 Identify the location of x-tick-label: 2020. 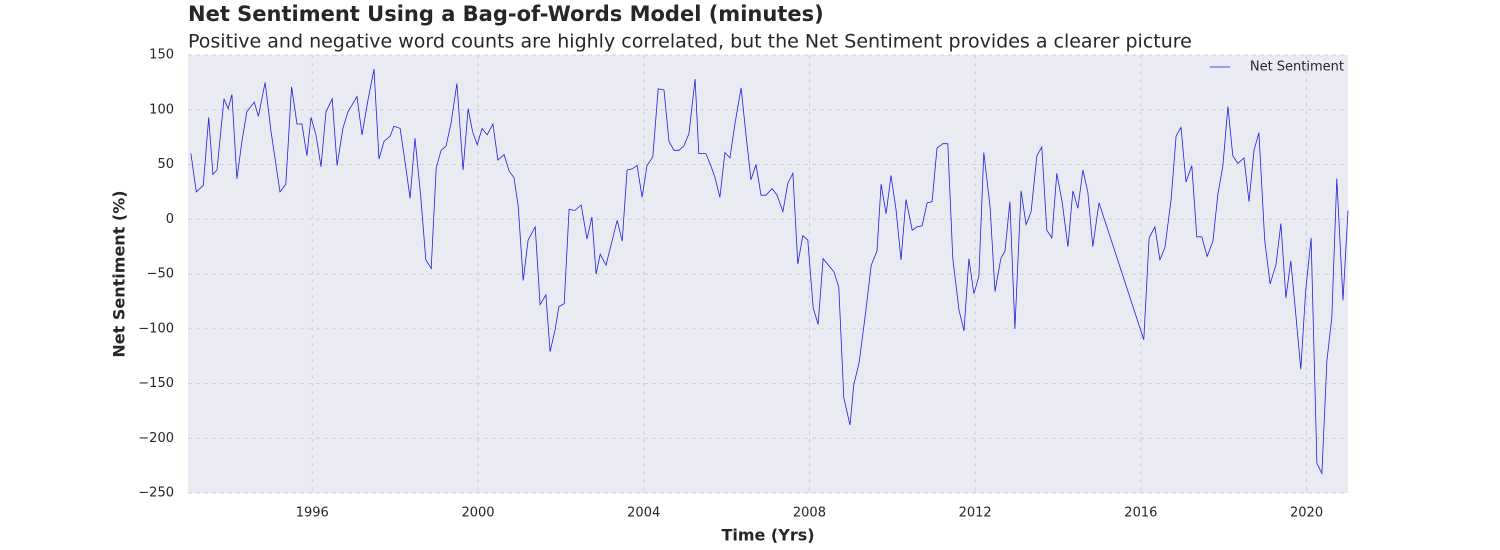
(1306, 513).